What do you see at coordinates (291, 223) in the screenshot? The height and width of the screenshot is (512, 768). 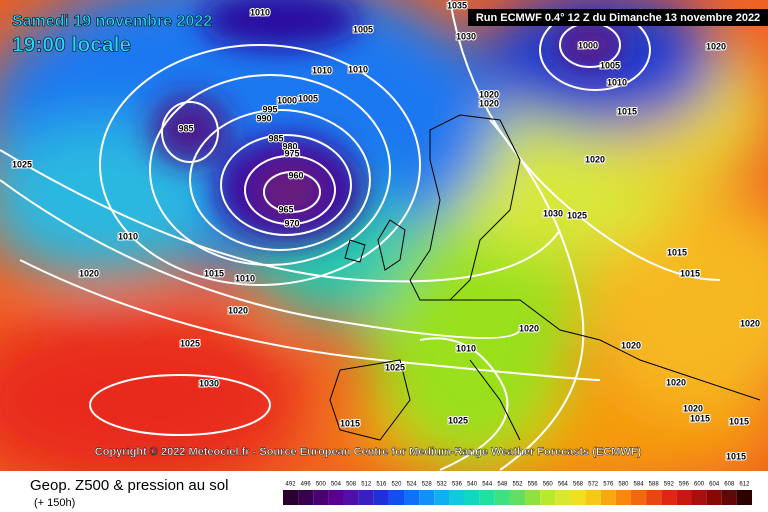 I see `isobar-label: 970` at bounding box center [291, 223].